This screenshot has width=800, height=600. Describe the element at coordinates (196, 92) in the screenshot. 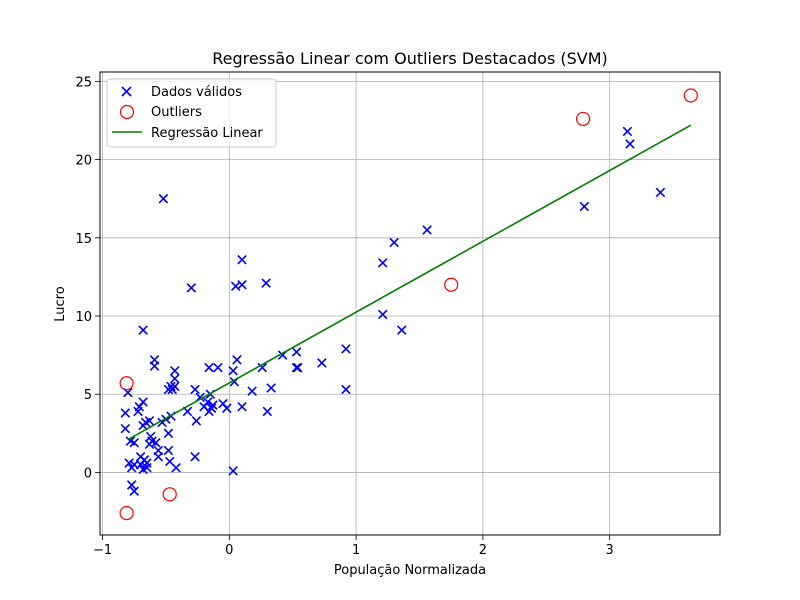

I see `legend-label-valid: Dados válidos` at that location.